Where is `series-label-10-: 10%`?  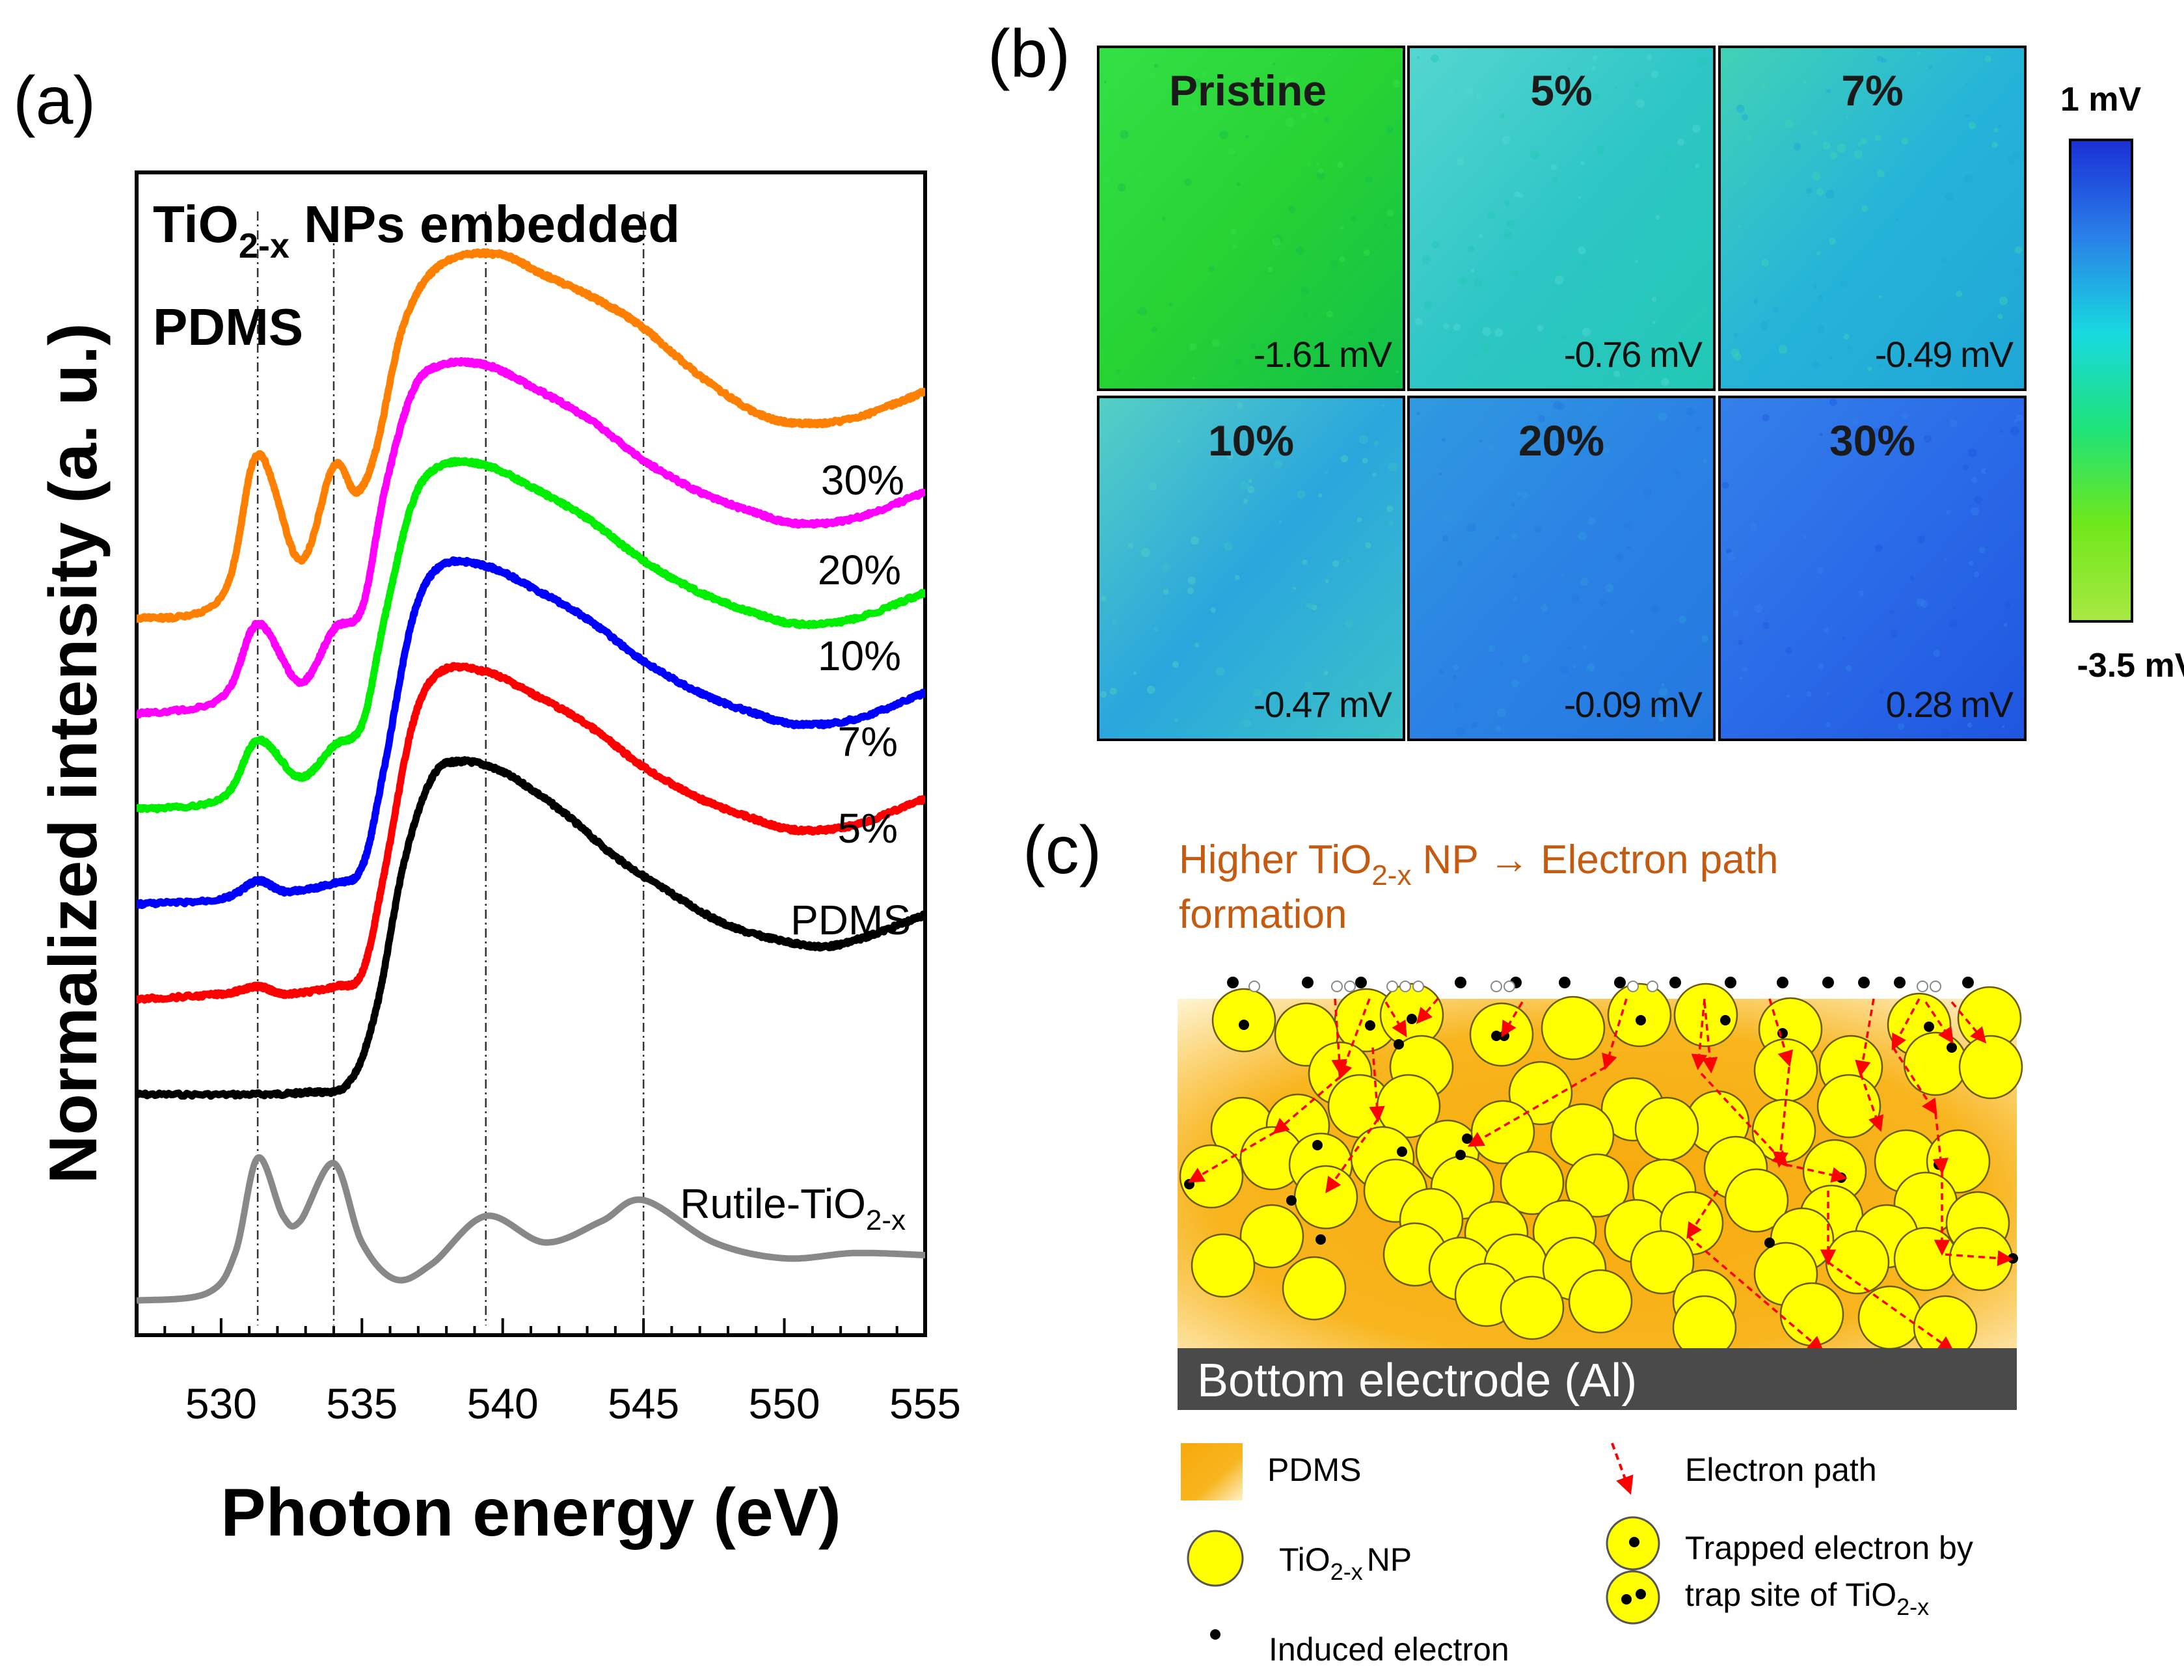 series-label-10-: 10% is located at coordinates (859, 655).